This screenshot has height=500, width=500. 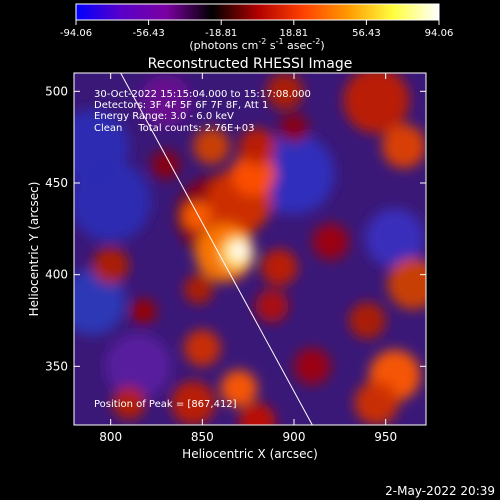 What do you see at coordinates (56, 366) in the screenshot?
I see `y-tick-label: 350` at bounding box center [56, 366].